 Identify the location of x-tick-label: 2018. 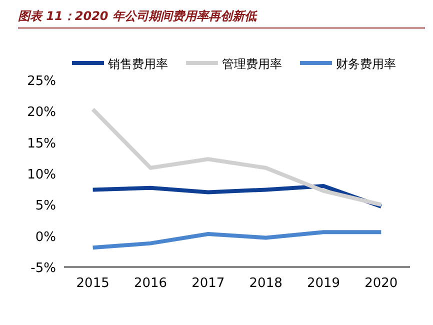
(265, 283).